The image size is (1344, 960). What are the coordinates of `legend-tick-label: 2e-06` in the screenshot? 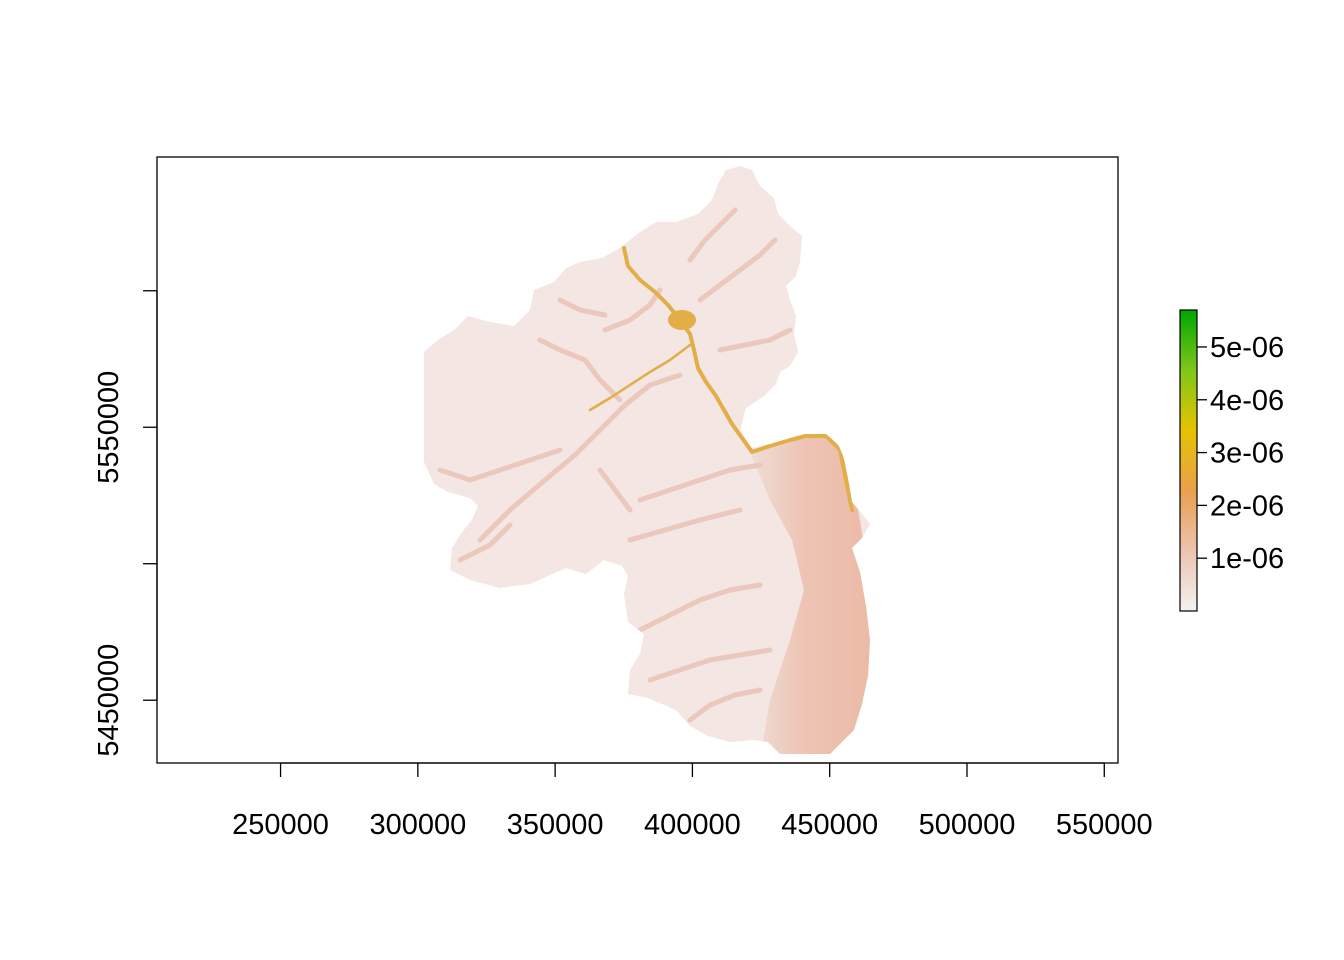 It's located at (1247, 506).